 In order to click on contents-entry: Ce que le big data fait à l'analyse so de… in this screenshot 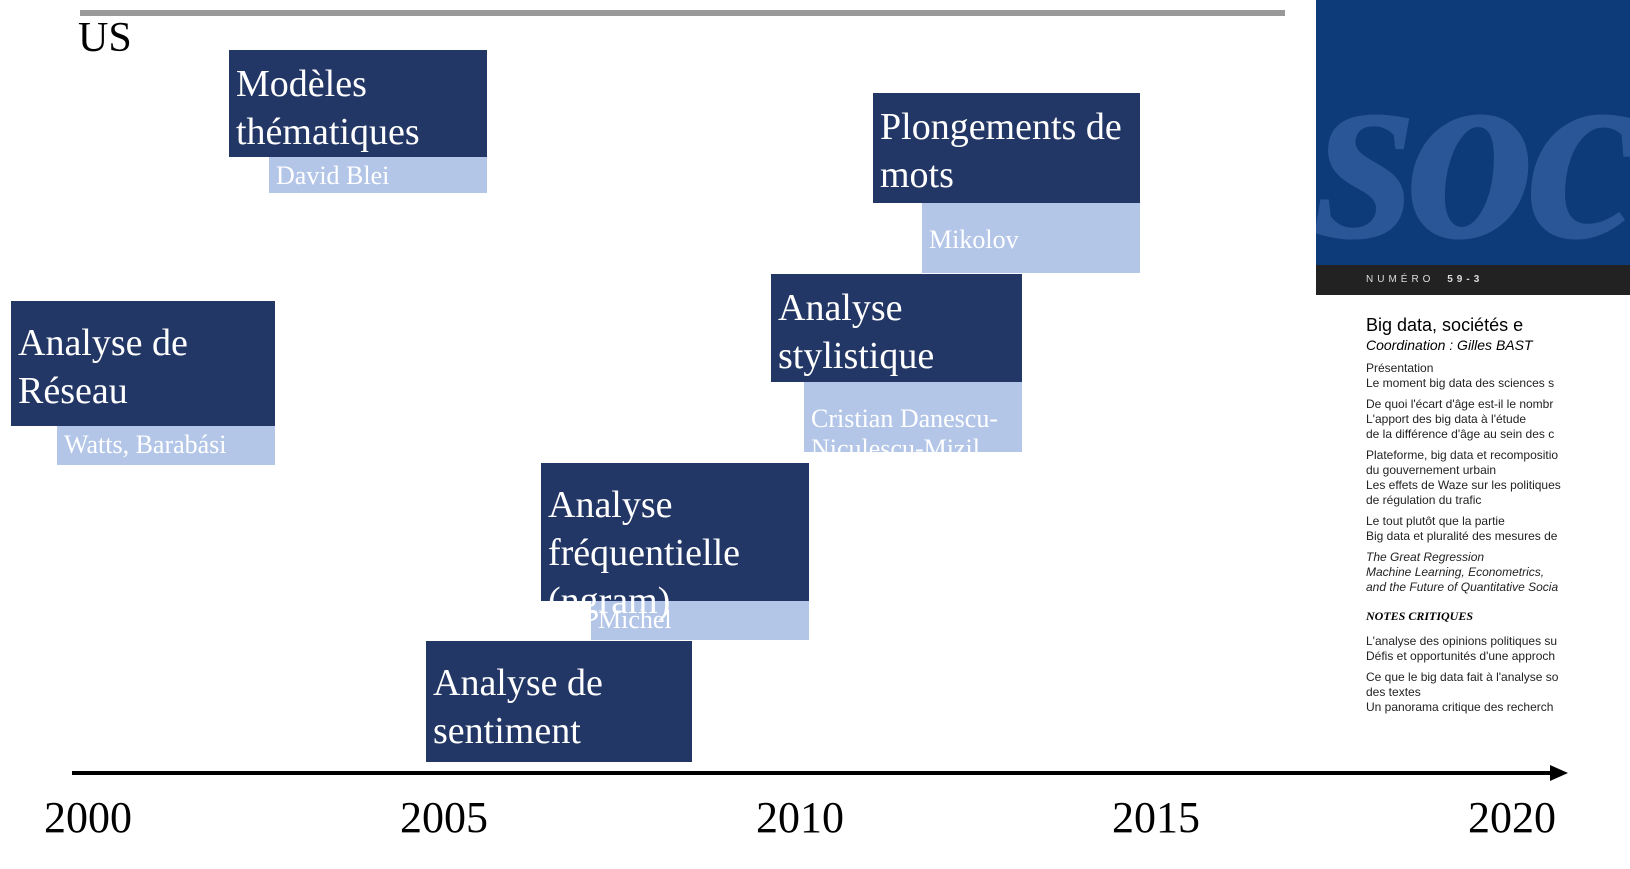, I will do `click(1498, 692)`.